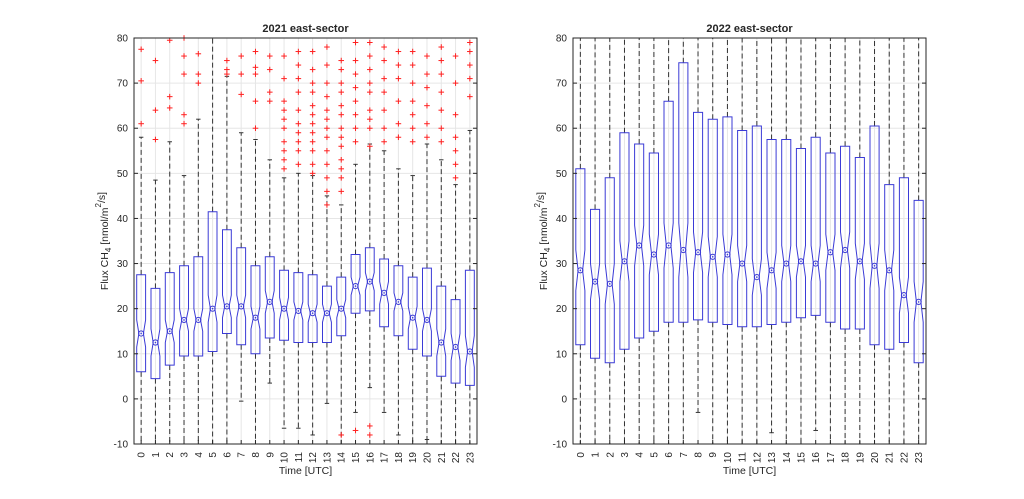 The height and width of the screenshot is (499, 1024). What do you see at coordinates (105, 271) in the screenshot?
I see `y-axis-label-part: Flux CH` at bounding box center [105, 271].